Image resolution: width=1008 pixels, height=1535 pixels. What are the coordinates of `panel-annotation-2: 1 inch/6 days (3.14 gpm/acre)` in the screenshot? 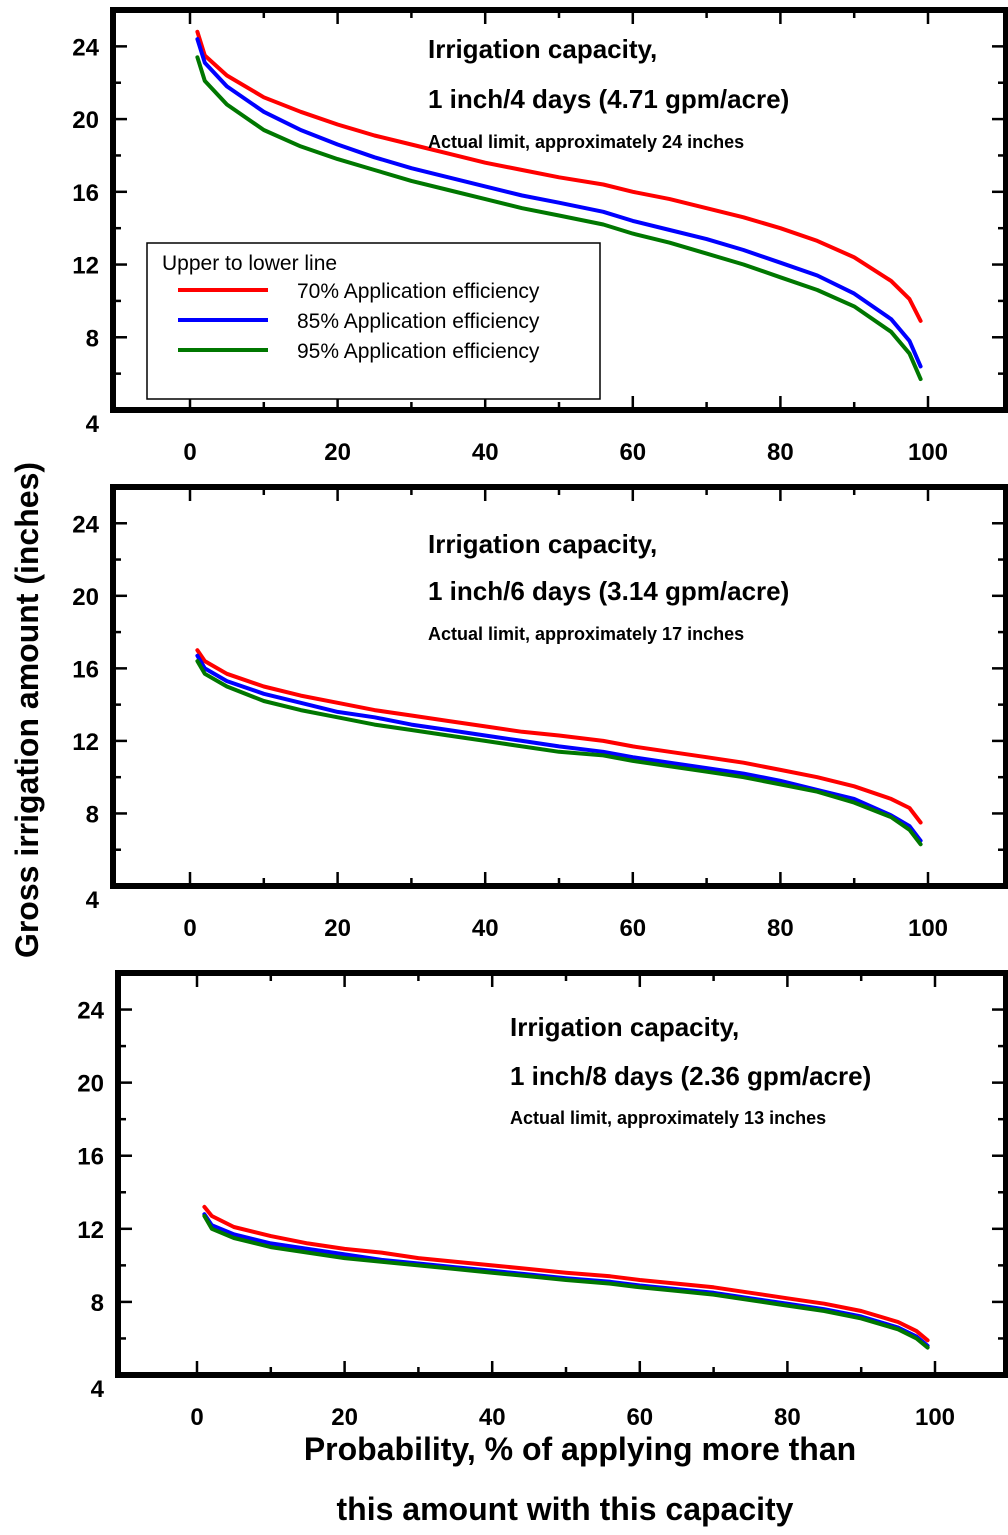 It's located at (608, 591).